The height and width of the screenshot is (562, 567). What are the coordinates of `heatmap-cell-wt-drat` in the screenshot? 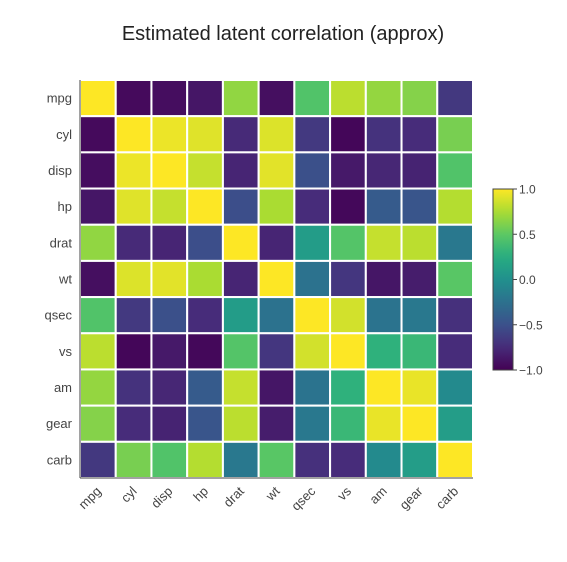 It's located at (240, 279).